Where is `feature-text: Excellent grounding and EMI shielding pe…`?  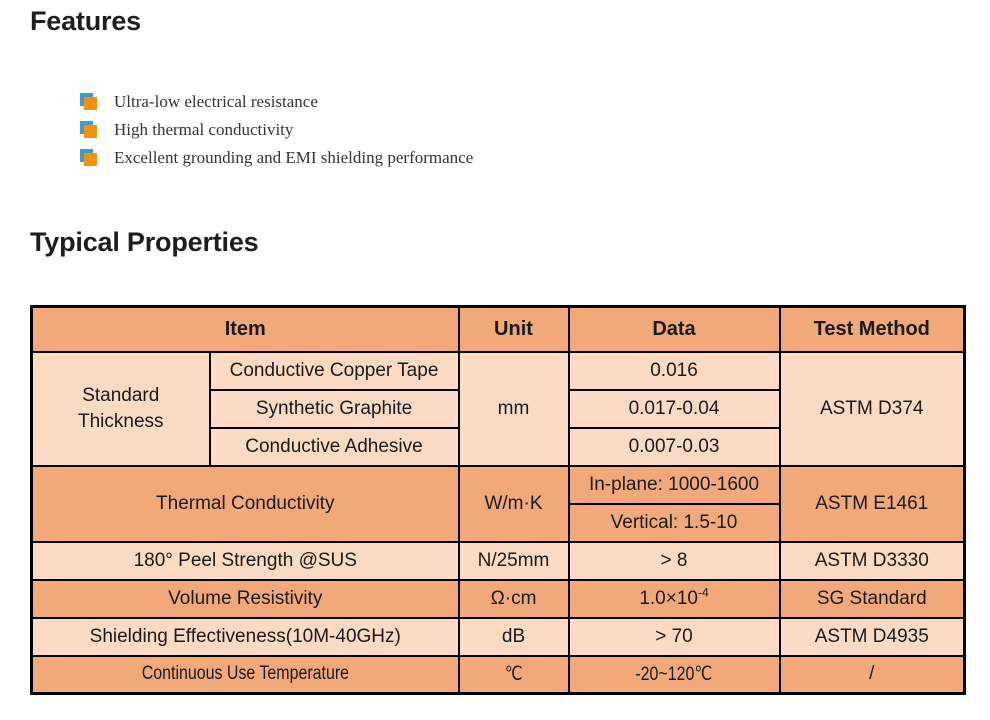
feature-text: Excellent grounding and EMI shielding pe… is located at coordinates (294, 157).